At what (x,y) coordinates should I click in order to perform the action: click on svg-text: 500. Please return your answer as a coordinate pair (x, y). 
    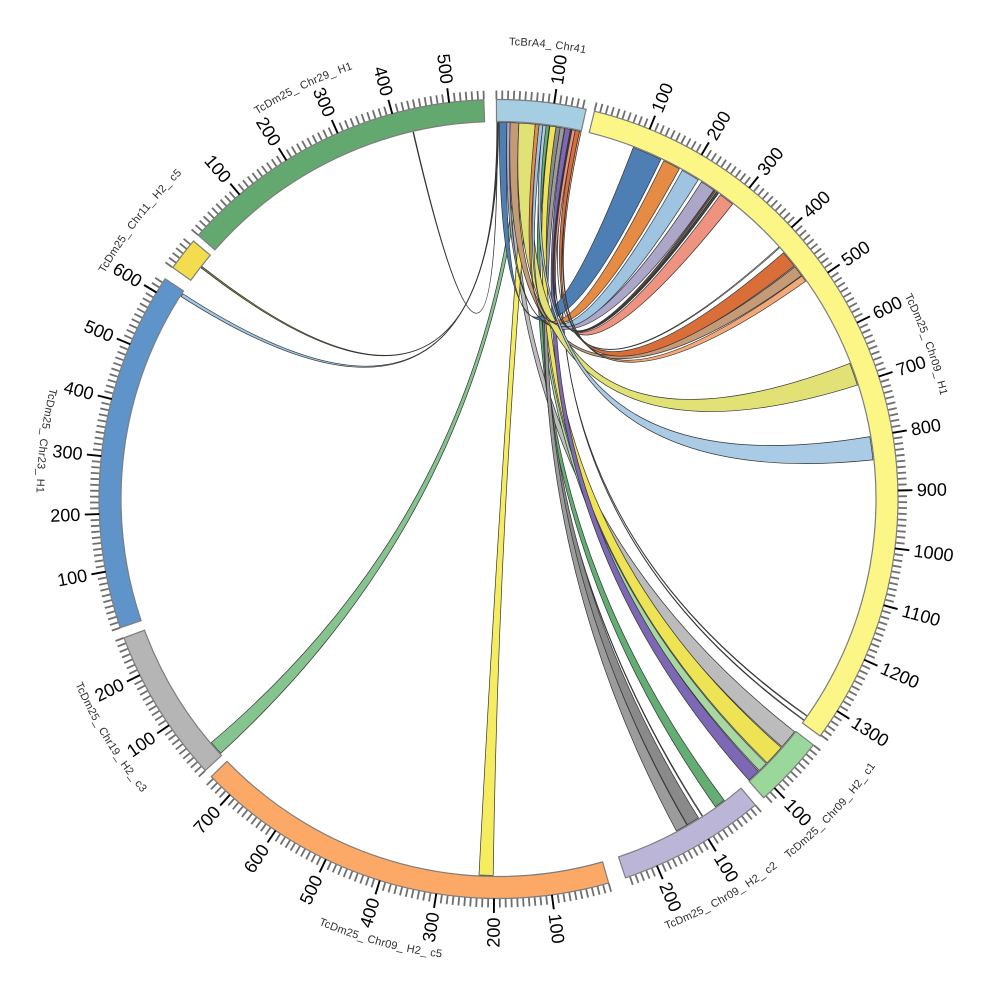
    Looking at the image, I should click on (445, 69).